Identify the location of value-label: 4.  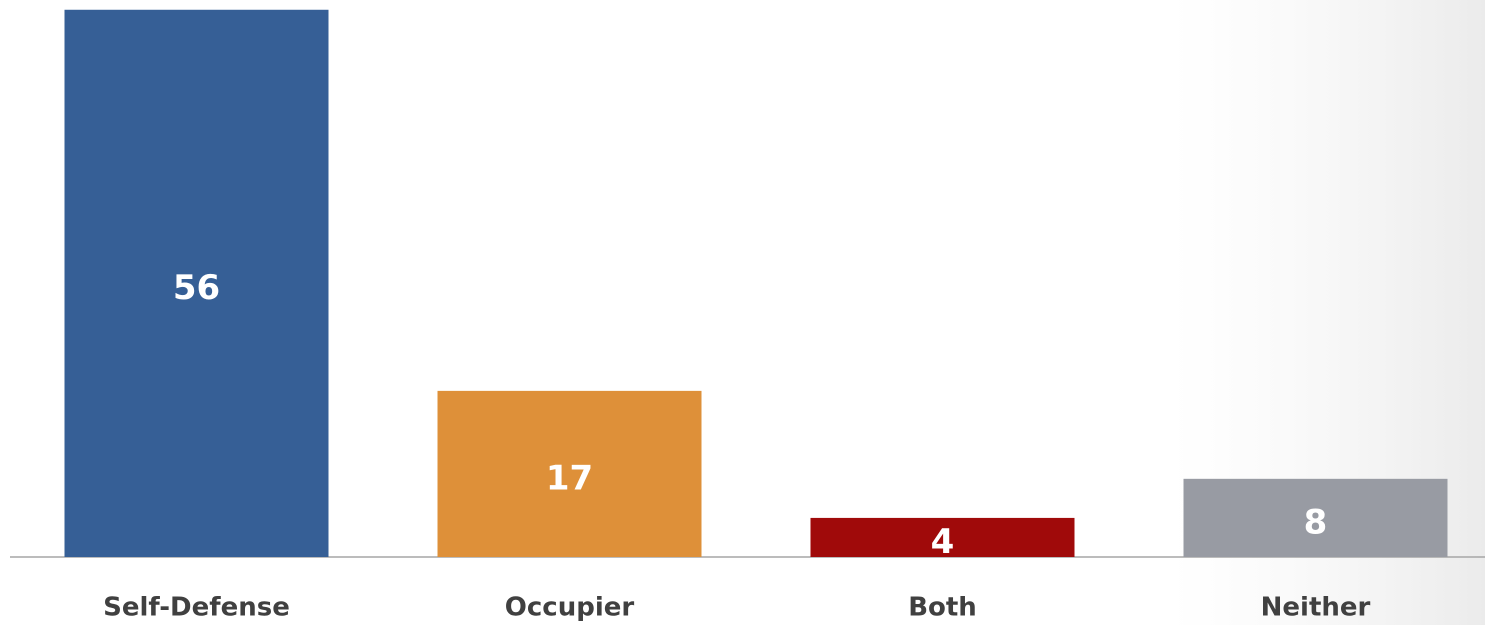
(943, 542).